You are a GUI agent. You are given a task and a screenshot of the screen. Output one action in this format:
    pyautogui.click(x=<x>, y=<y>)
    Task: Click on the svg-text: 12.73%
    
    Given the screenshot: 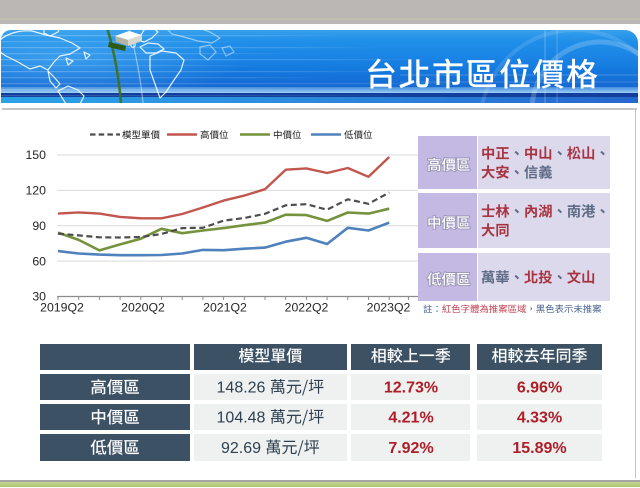 What is the action you would take?
    pyautogui.click(x=411, y=388)
    